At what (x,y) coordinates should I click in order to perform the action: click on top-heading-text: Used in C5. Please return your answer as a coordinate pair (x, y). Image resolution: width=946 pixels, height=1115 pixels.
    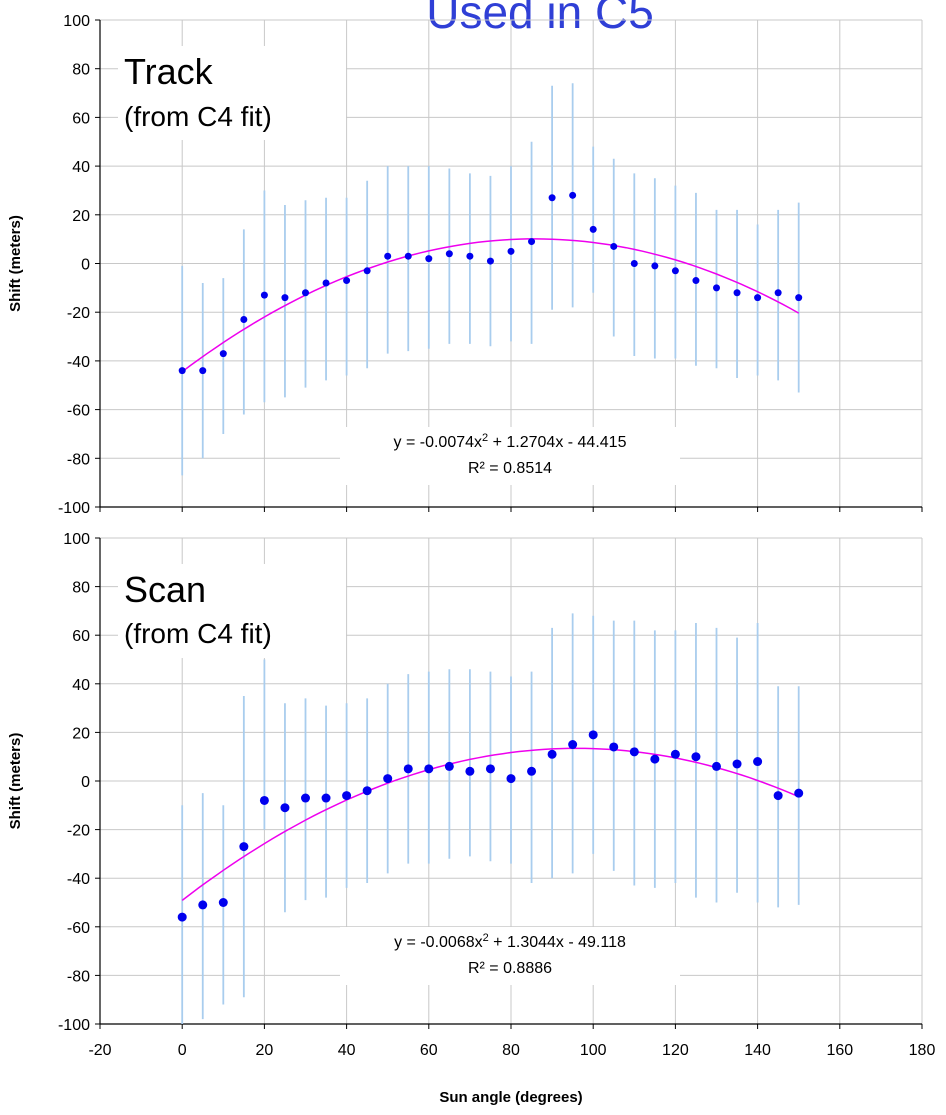
    Looking at the image, I should click on (540, 19).